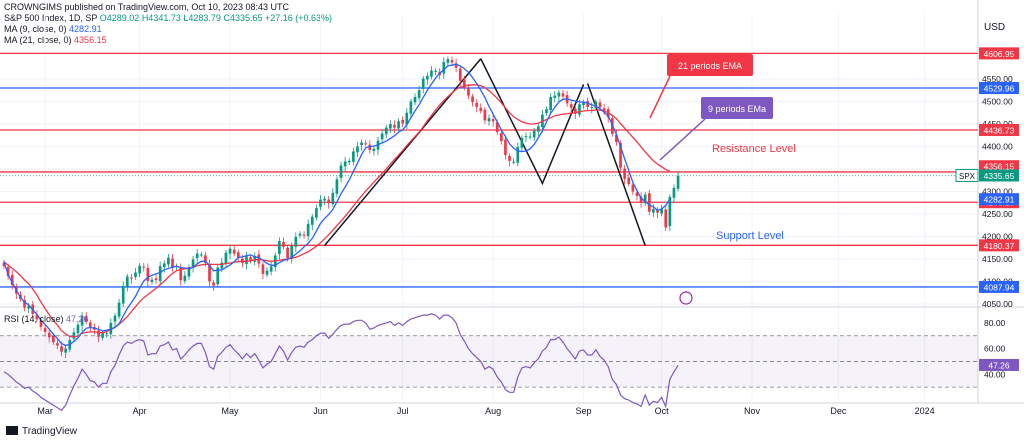 The width and height of the screenshot is (1024, 443). What do you see at coordinates (838, 411) in the screenshot?
I see `month-label-9: Dec` at bounding box center [838, 411].